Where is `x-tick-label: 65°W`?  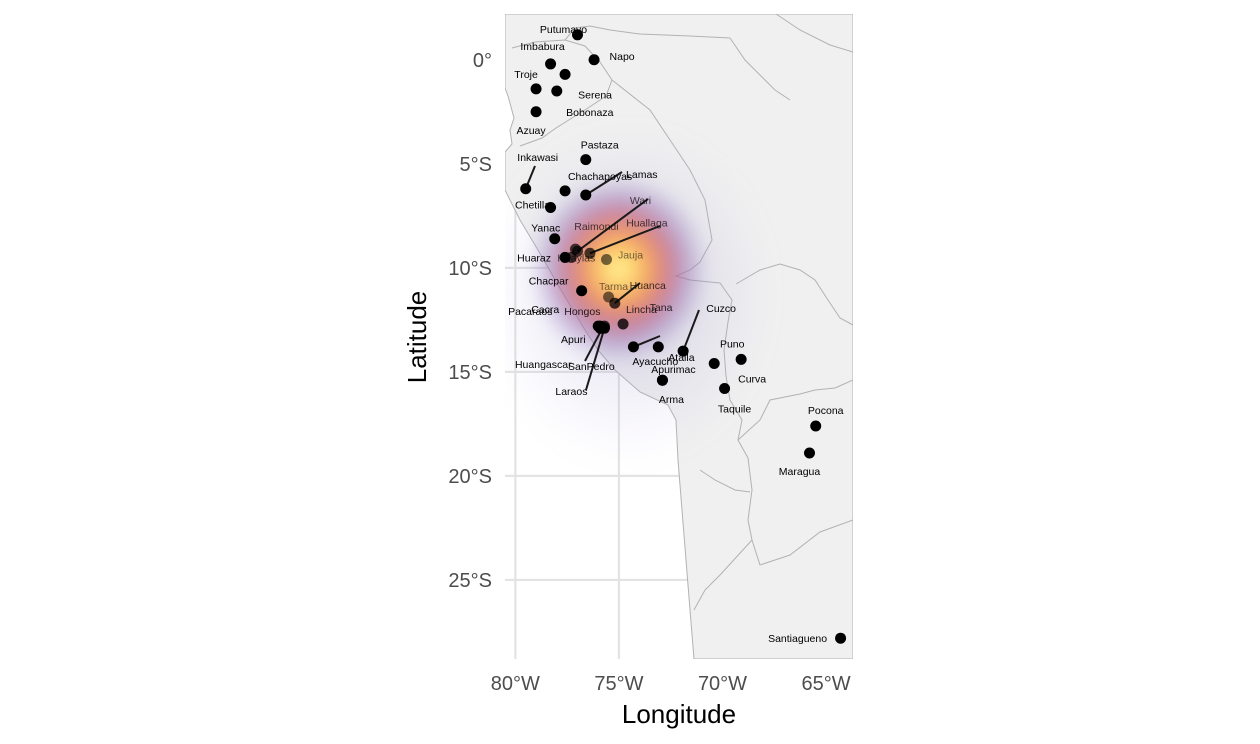 x-tick-label: 65°W is located at coordinates (826, 684).